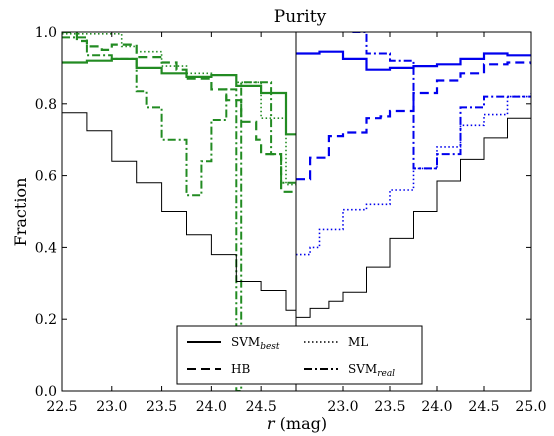 Image resolution: width=554 pixels, height=436 pixels. I want to click on legend-box, so click(299, 355).